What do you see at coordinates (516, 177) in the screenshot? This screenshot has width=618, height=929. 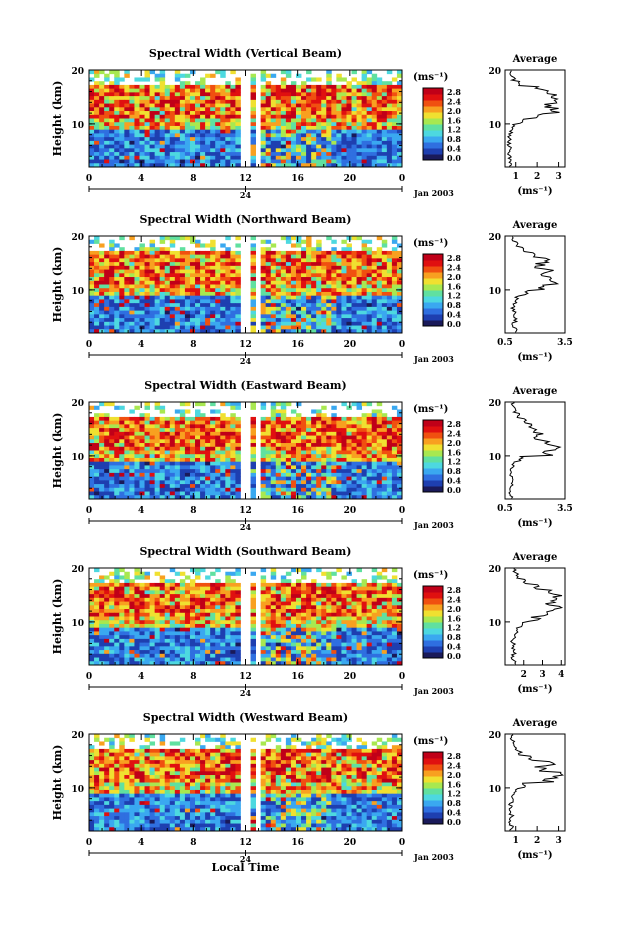 I see `average-x-tick-label: 1` at bounding box center [516, 177].